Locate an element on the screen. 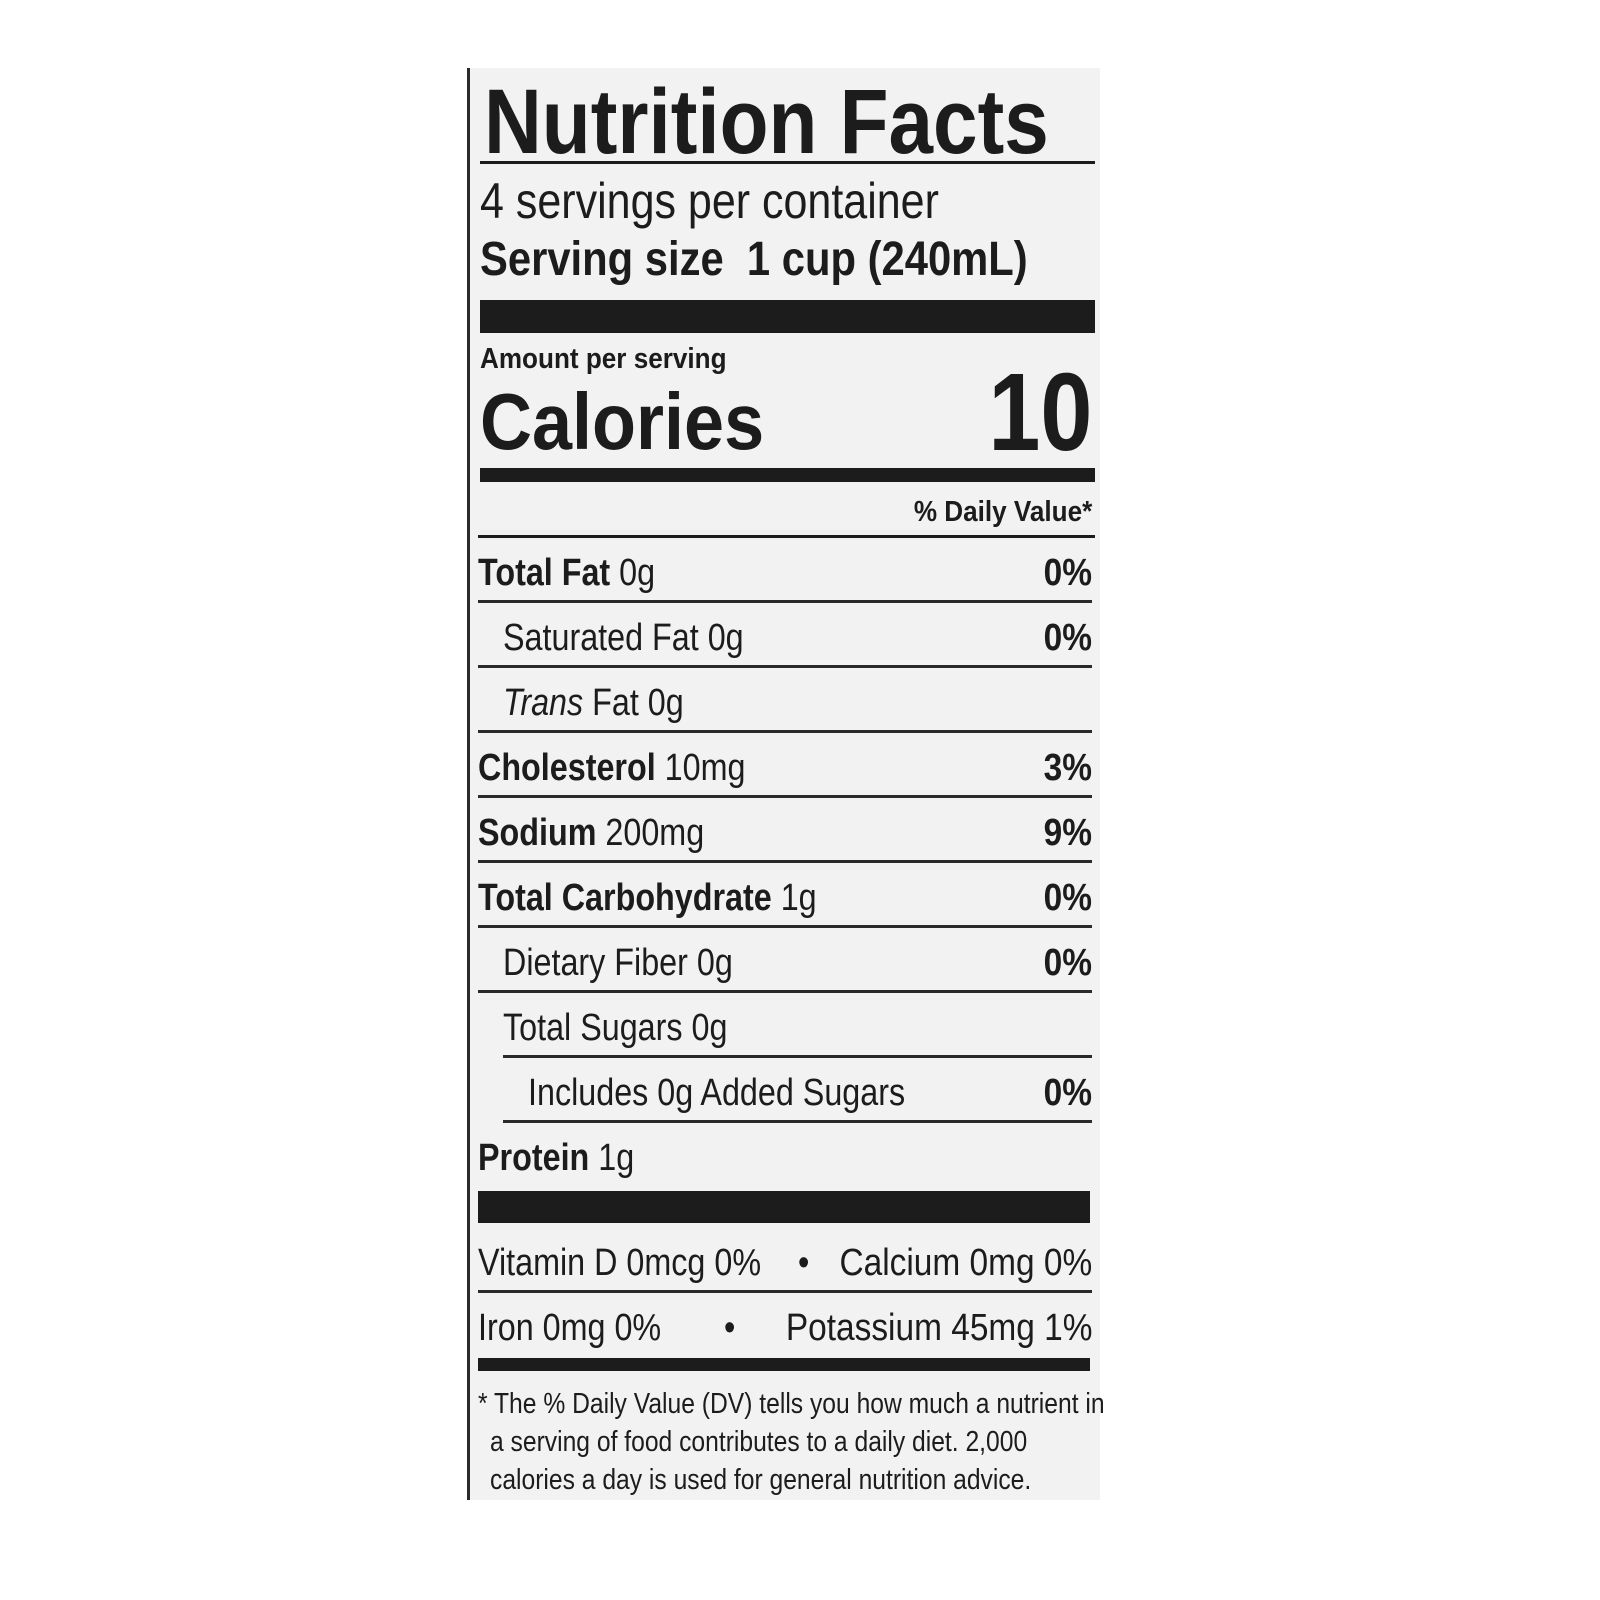 The width and height of the screenshot is (1600, 1600). servings-per-container: 4 servings per container is located at coordinates (709, 201).